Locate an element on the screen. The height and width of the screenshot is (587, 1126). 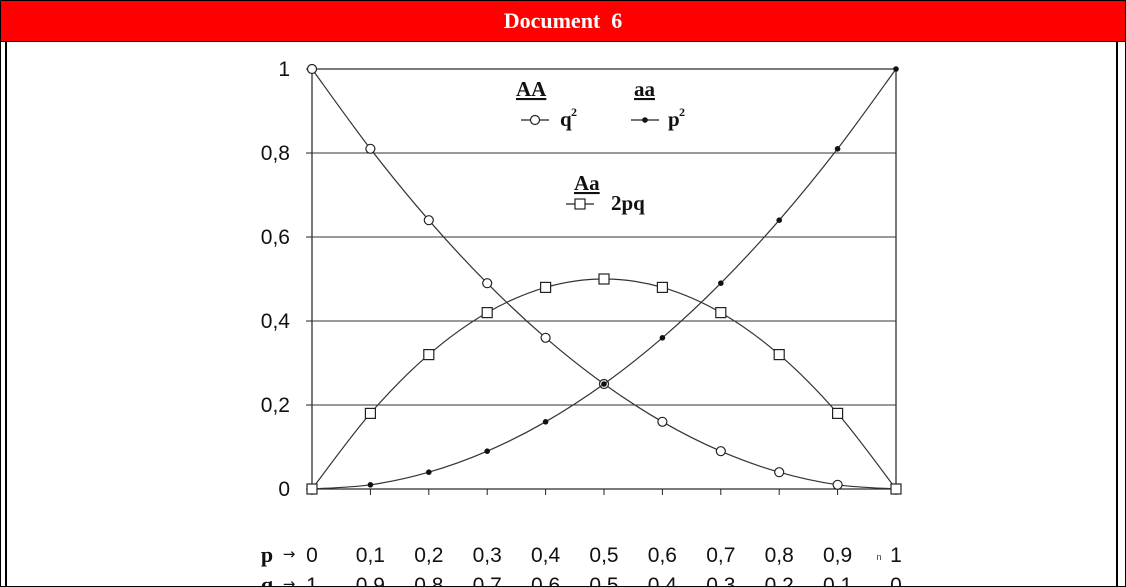
x-tick-label-p: 0 is located at coordinates (312, 555).